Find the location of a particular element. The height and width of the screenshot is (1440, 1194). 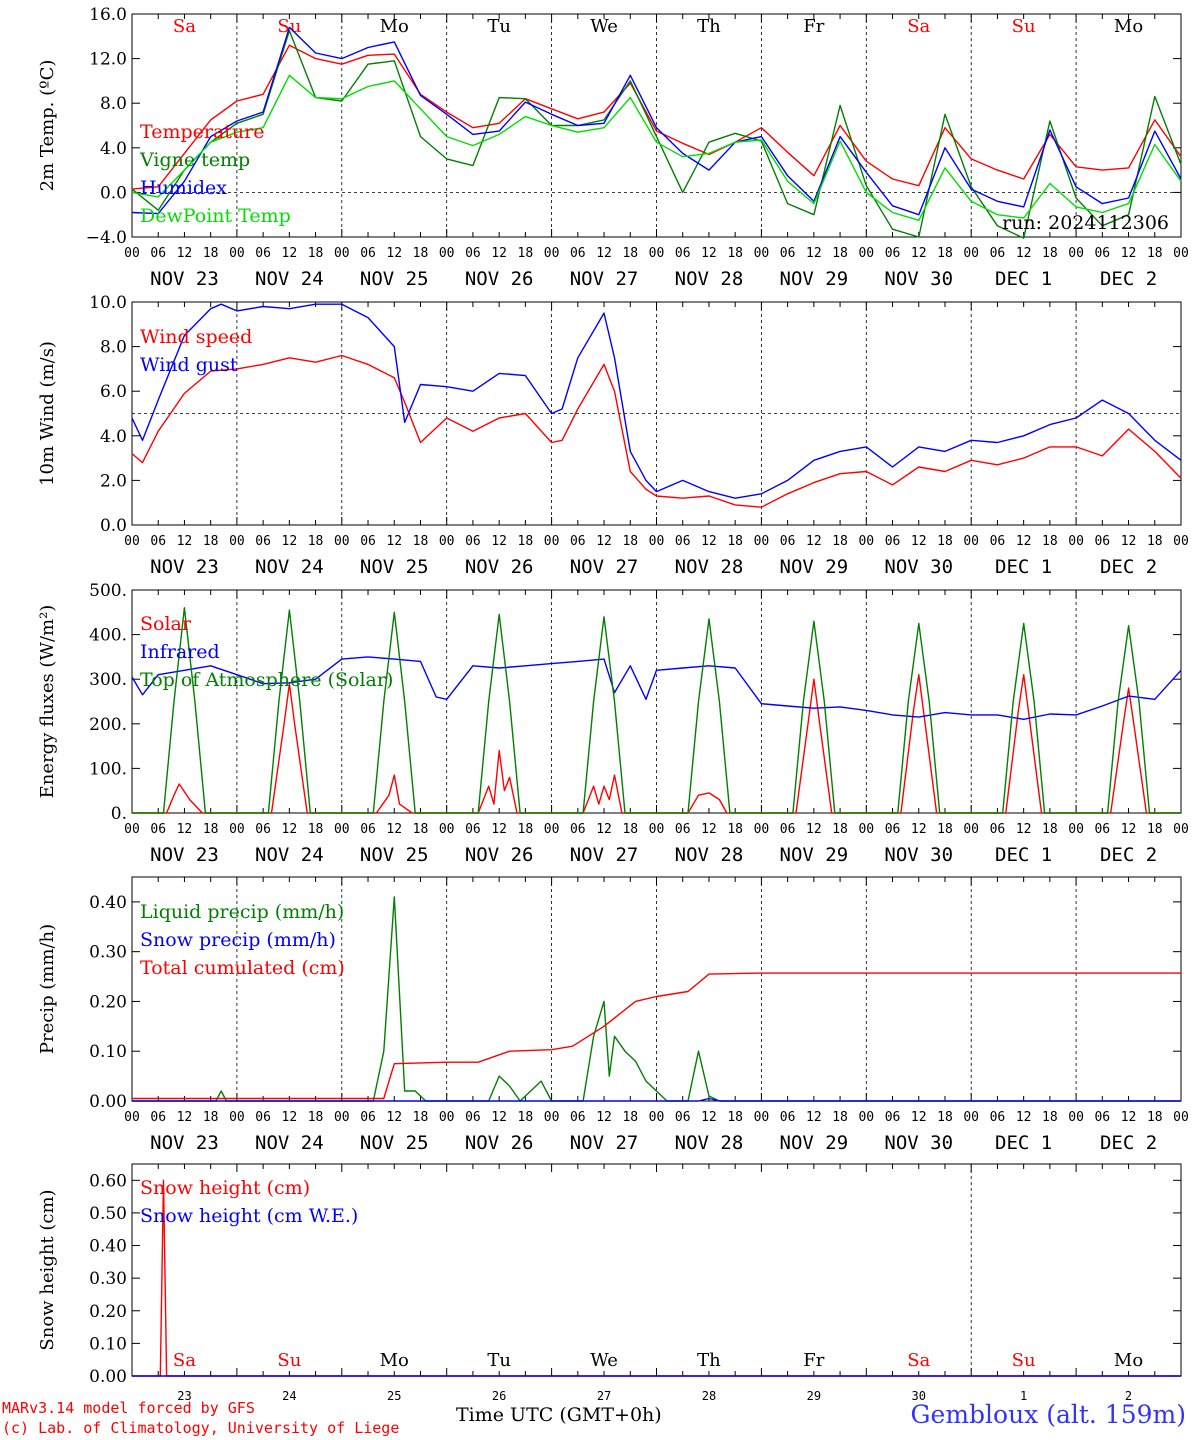

legend-entry: Wind speed is located at coordinates (196, 337).